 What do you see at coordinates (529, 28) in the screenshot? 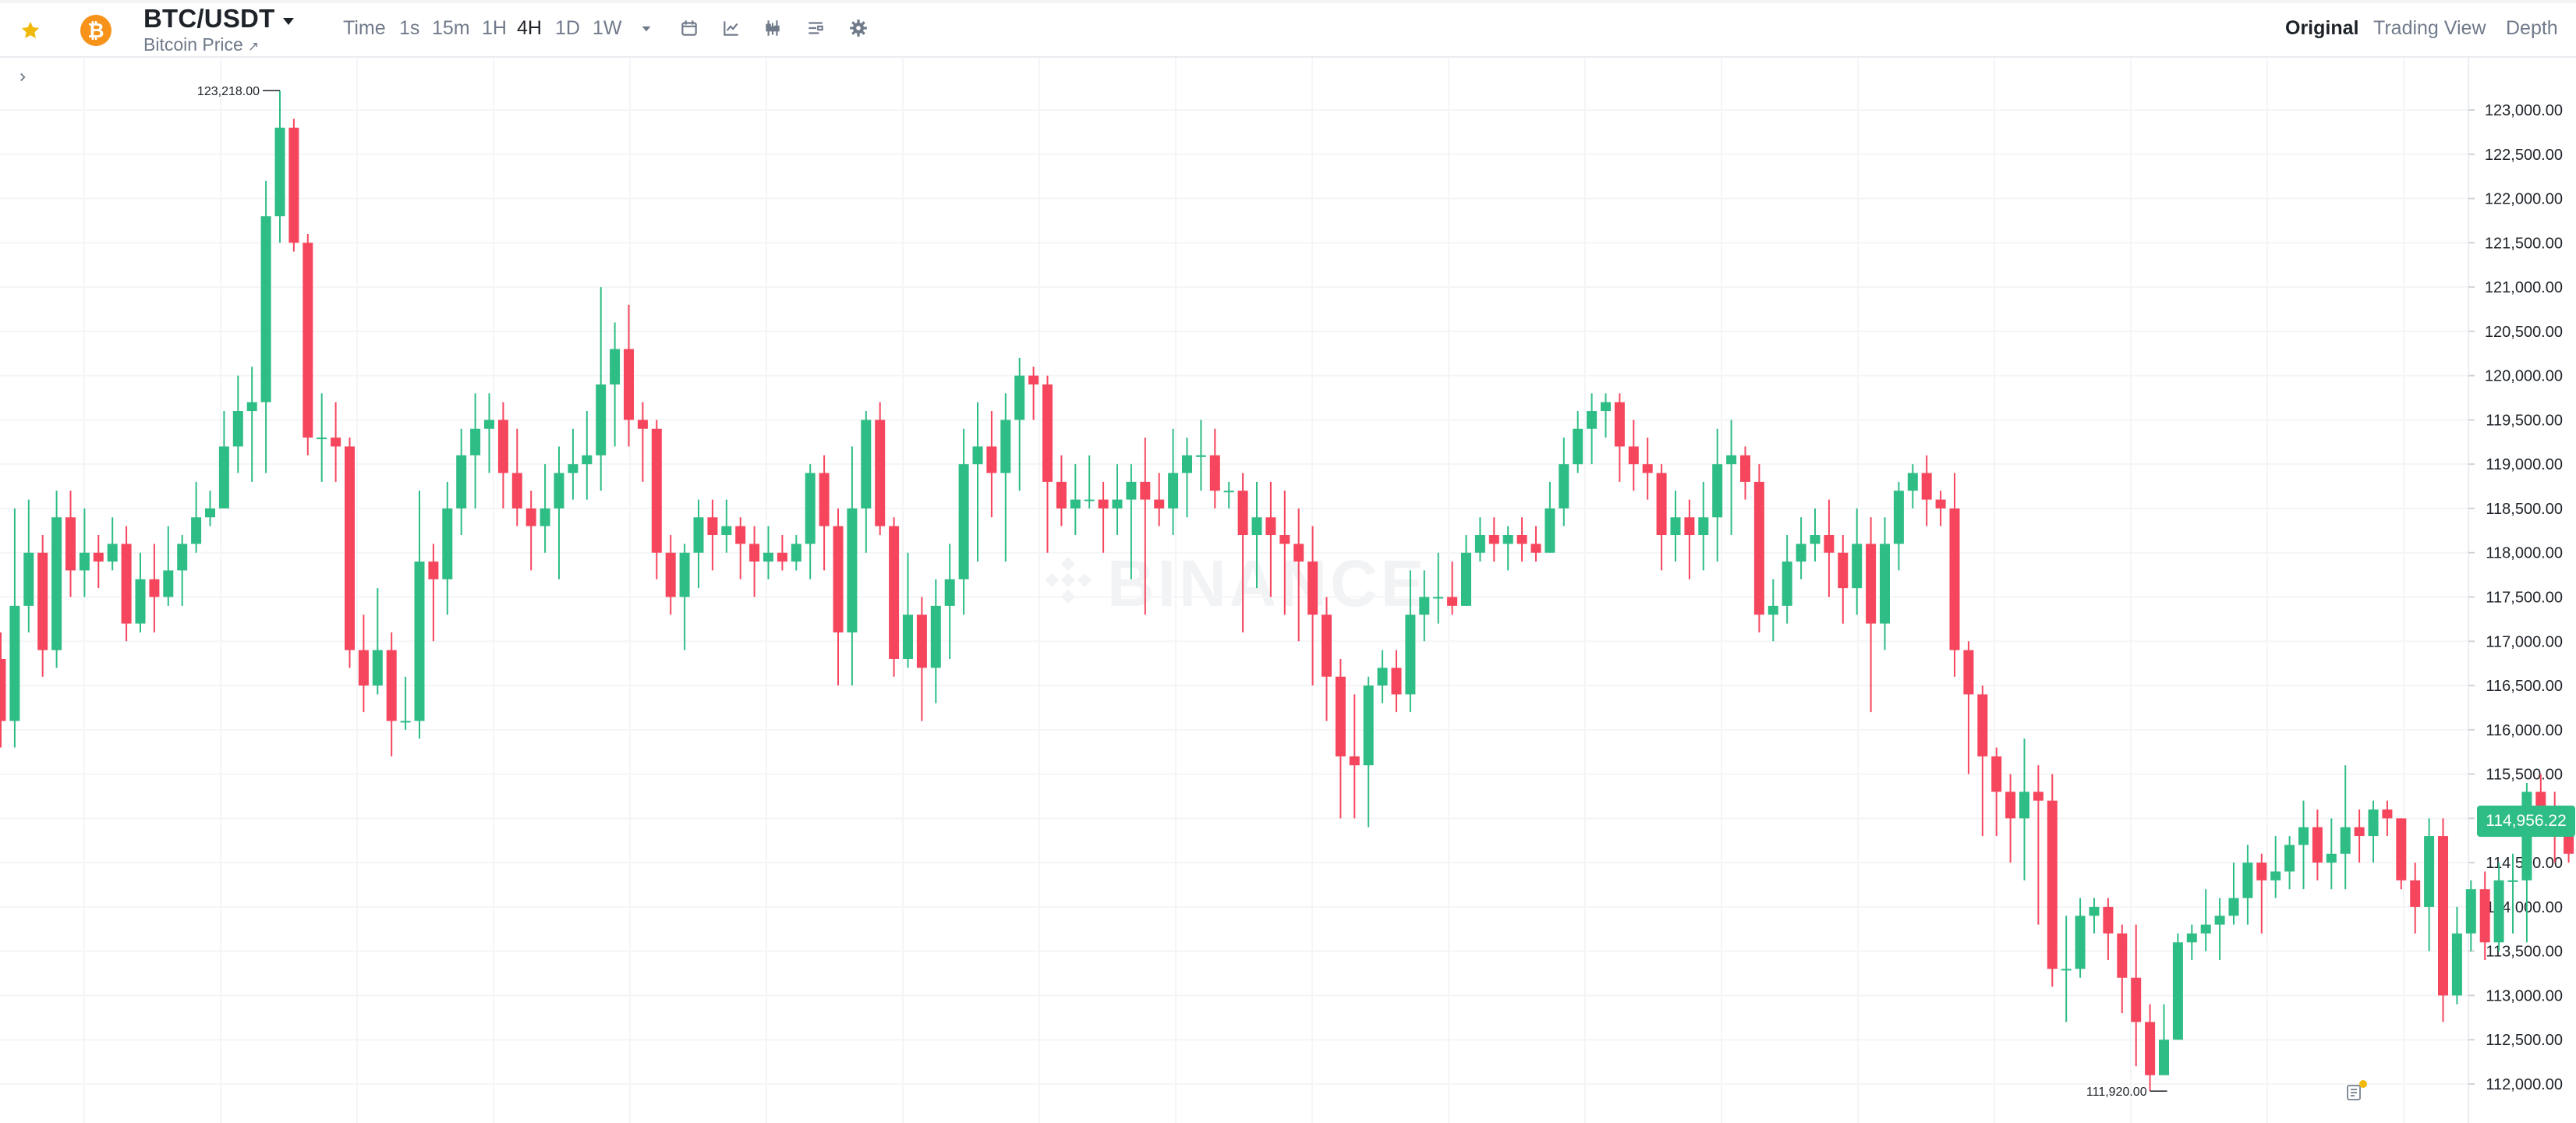
I see `timeframe-4h: 4H` at bounding box center [529, 28].